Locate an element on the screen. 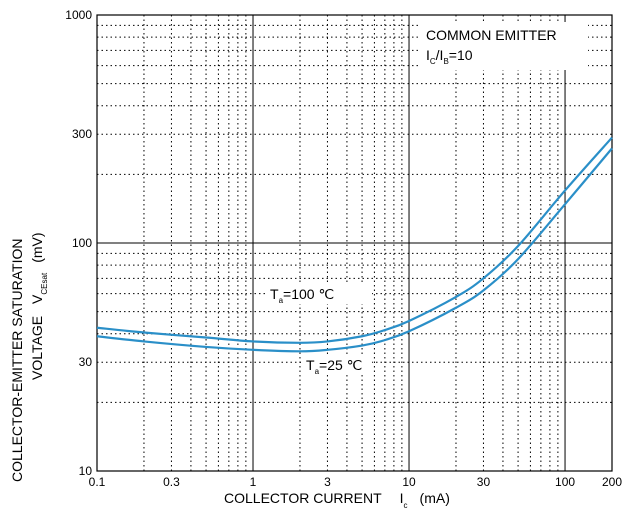 The height and width of the screenshot is (515, 622). x-tick-labels: 0.1 0.3 1 3 10 30 100 200 is located at coordinates (355, 482).